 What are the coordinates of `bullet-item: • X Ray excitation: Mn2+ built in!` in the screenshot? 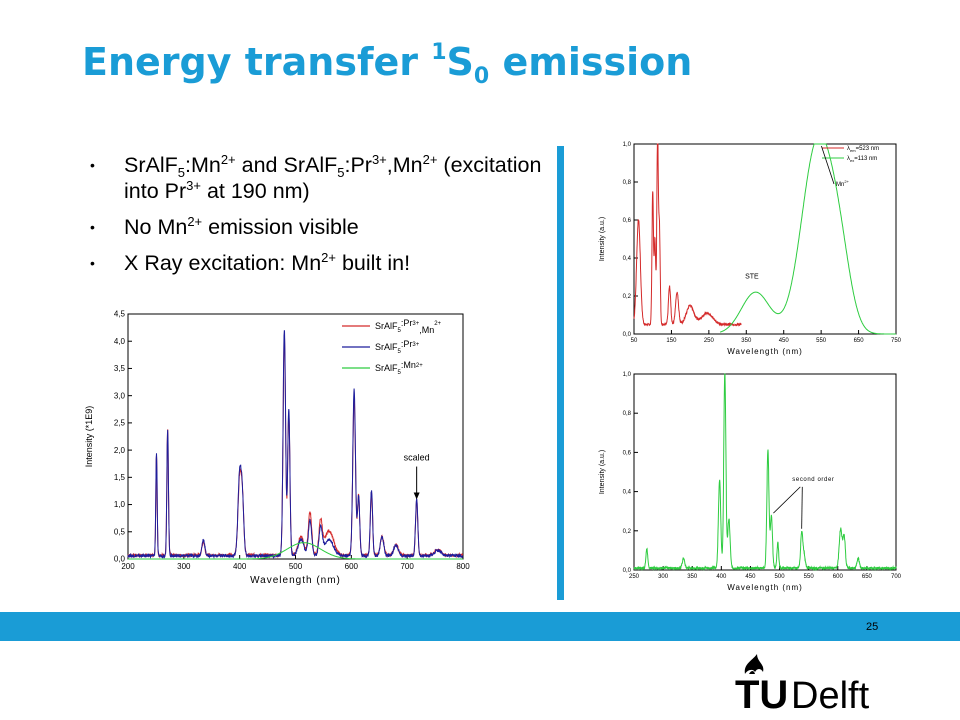 It's located at (250, 262).